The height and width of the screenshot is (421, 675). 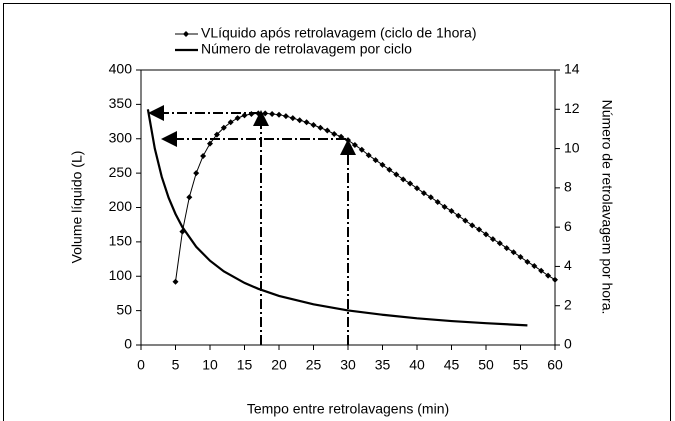 I want to click on y2-tick-label: 4, so click(x=568, y=265).